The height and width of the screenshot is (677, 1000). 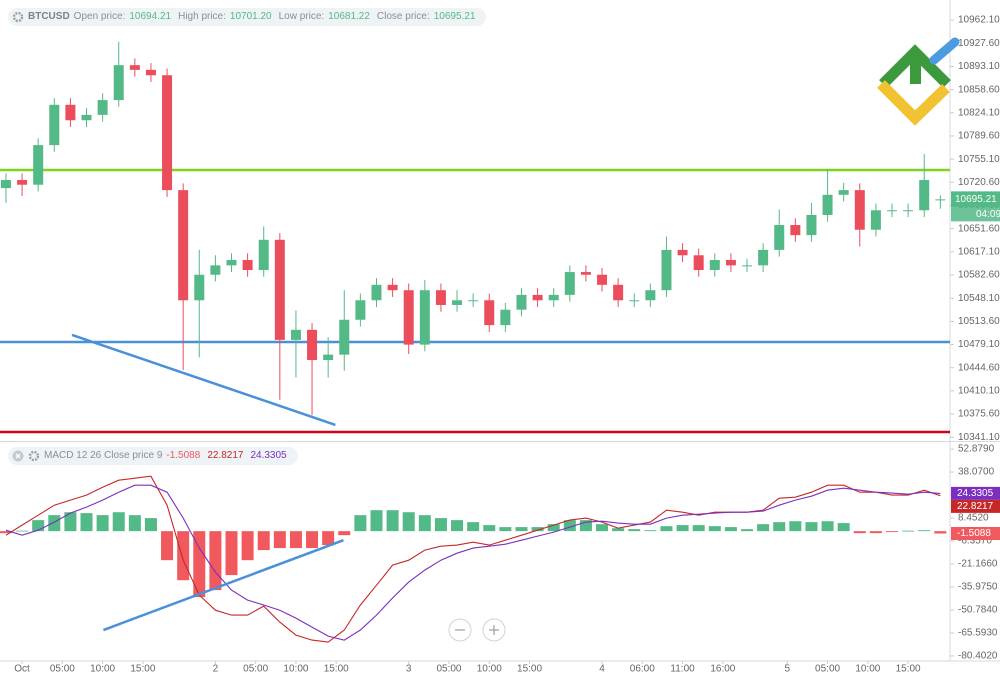 What do you see at coordinates (978, 633) in the screenshot?
I see `y-tick-label: -65.5930` at bounding box center [978, 633].